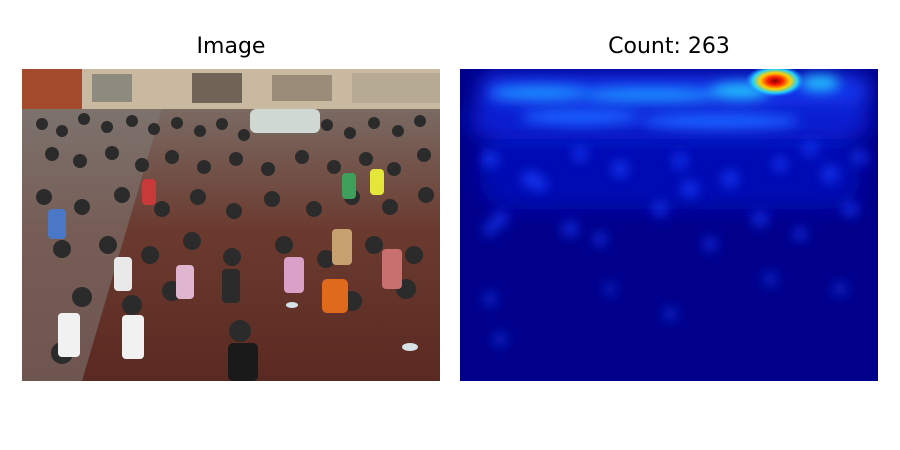 This screenshot has width=900, height=450. Describe the element at coordinates (285, 121) in the screenshot. I see `car` at that location.